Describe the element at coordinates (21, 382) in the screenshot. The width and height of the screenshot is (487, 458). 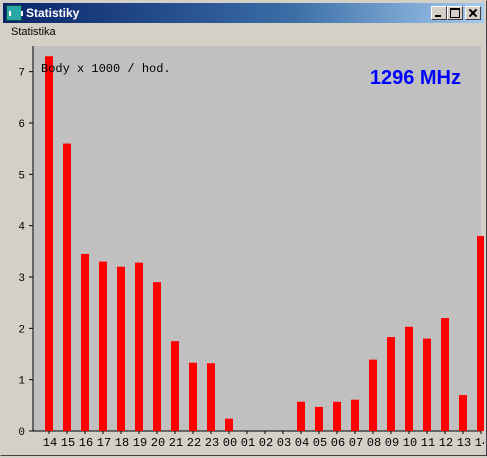
I see `y-tick-label: 1` at that location.